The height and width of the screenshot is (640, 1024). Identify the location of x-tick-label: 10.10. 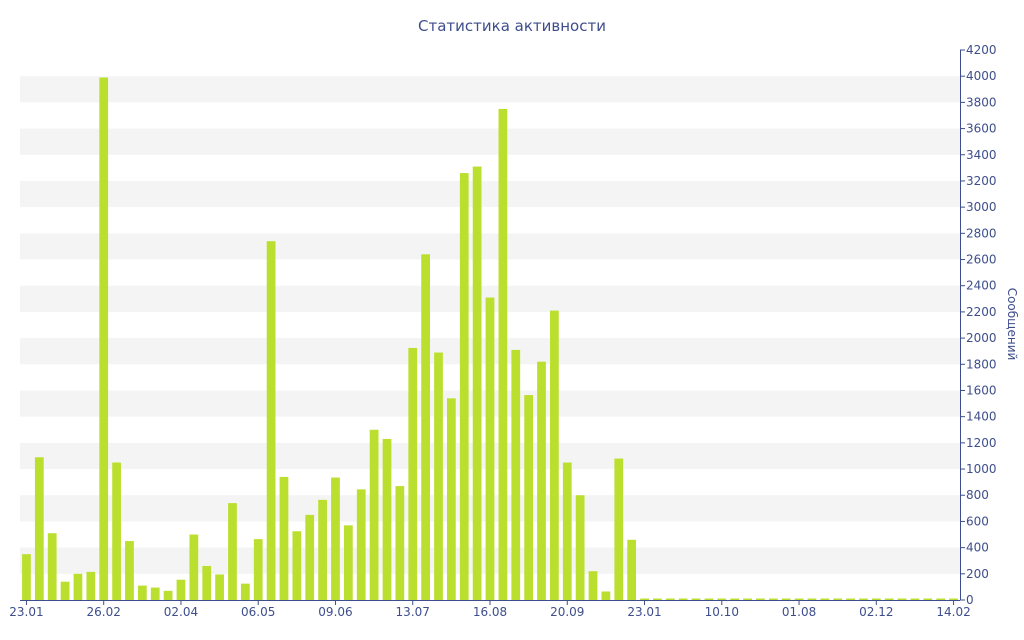
(722, 612).